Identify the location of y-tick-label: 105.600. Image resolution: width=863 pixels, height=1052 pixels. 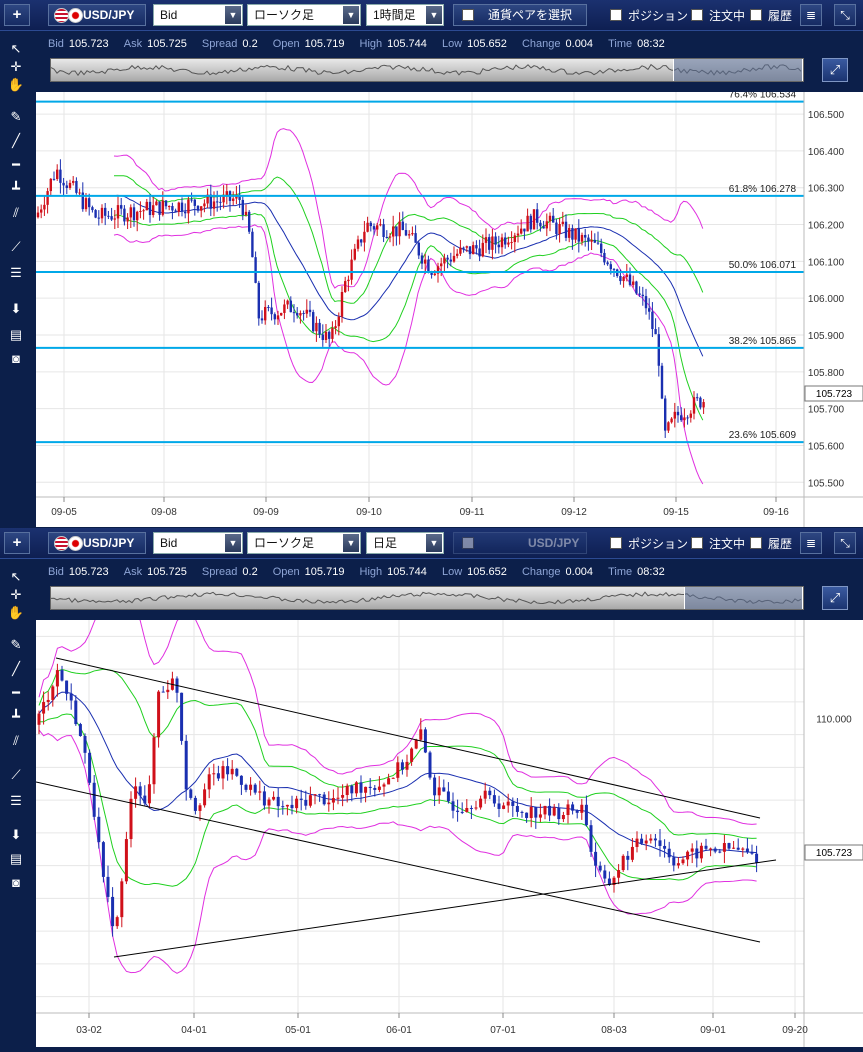
(826, 446).